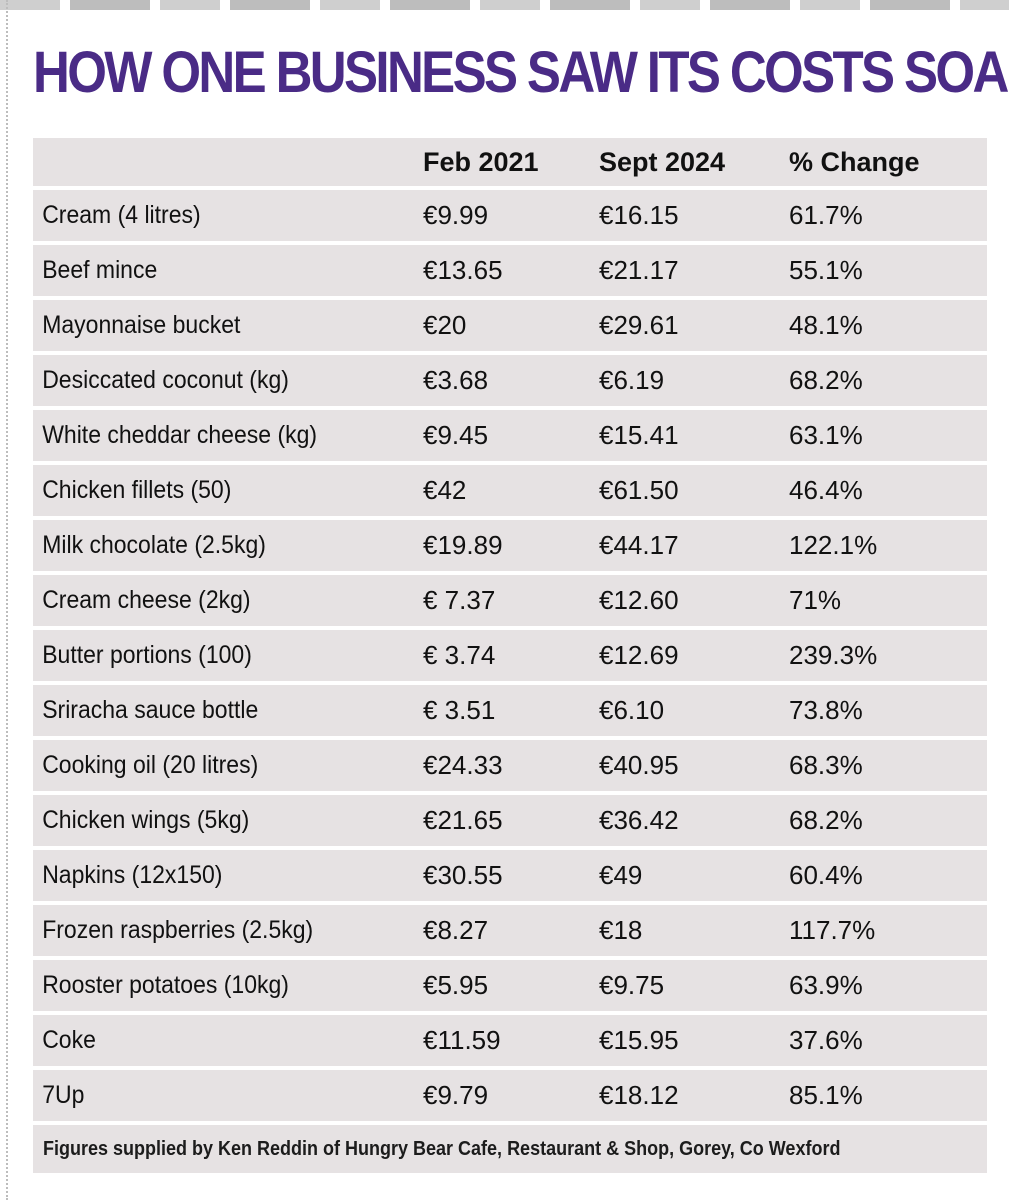  Describe the element at coordinates (826, 490) in the screenshot. I see `row-percent-change: 46.4%` at that location.